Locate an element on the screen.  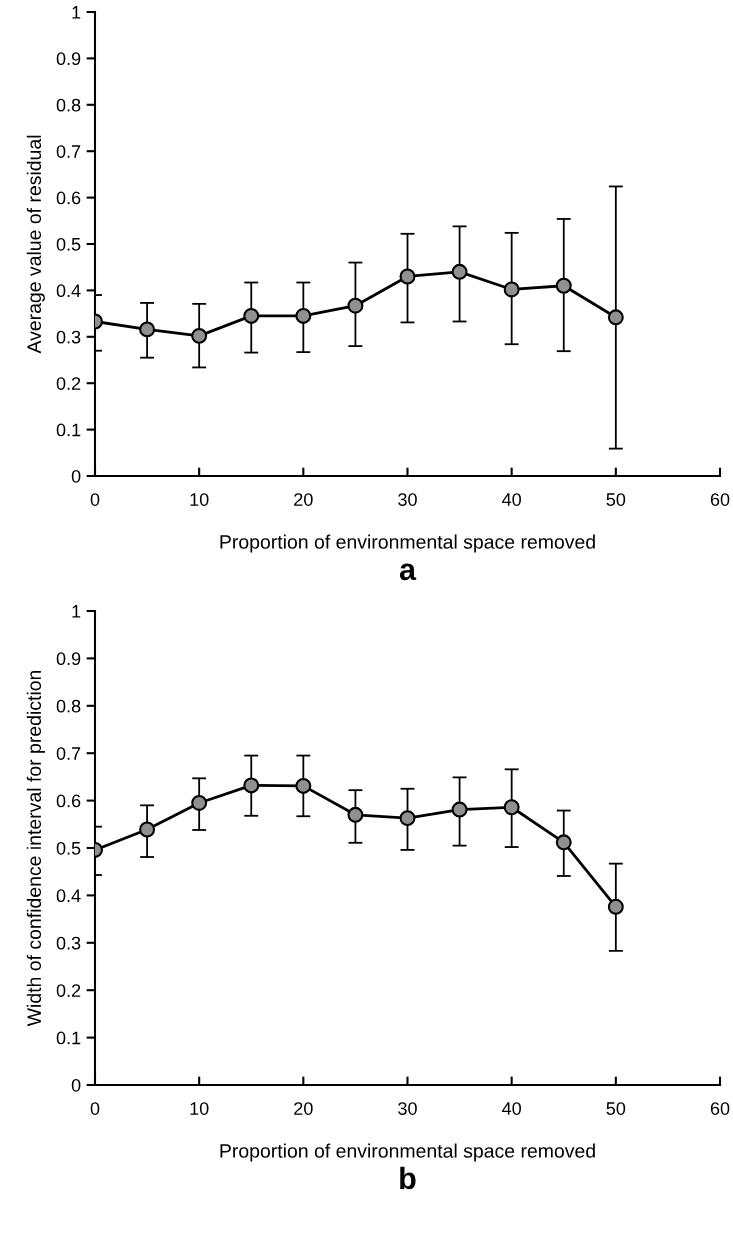
text: b is located at coordinates (408, 1178).